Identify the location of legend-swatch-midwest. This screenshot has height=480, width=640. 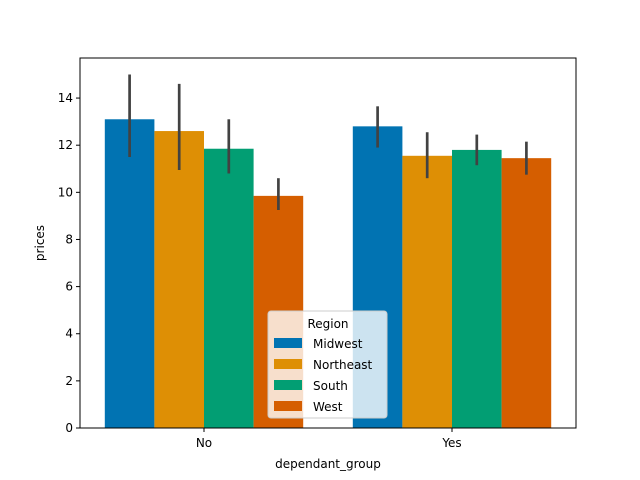
(288, 343).